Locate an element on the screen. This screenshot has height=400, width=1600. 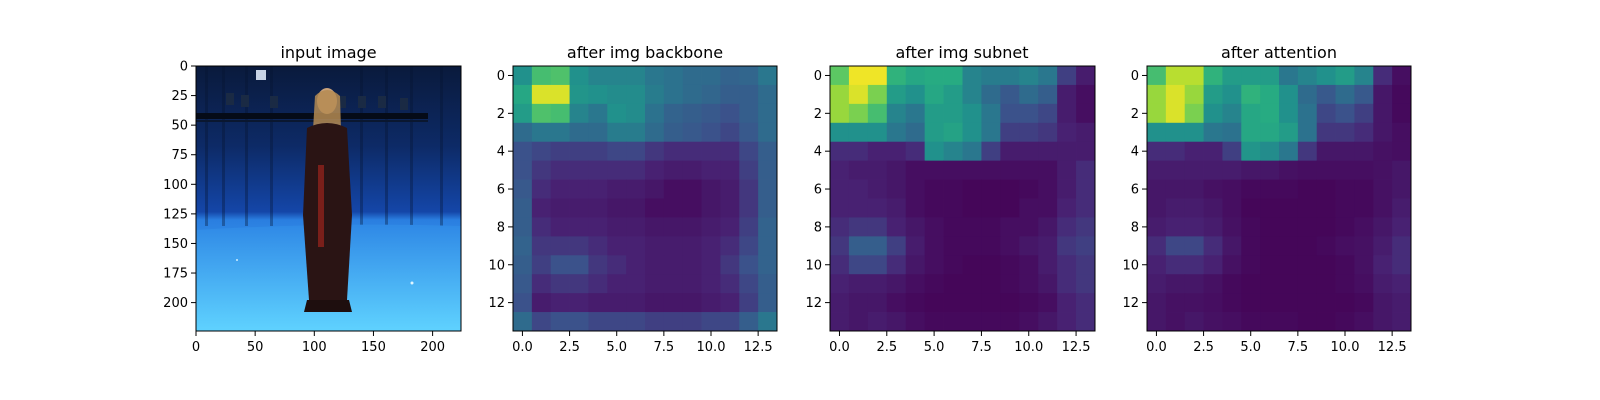
x-tick-label: 2.5 is located at coordinates (569, 347).